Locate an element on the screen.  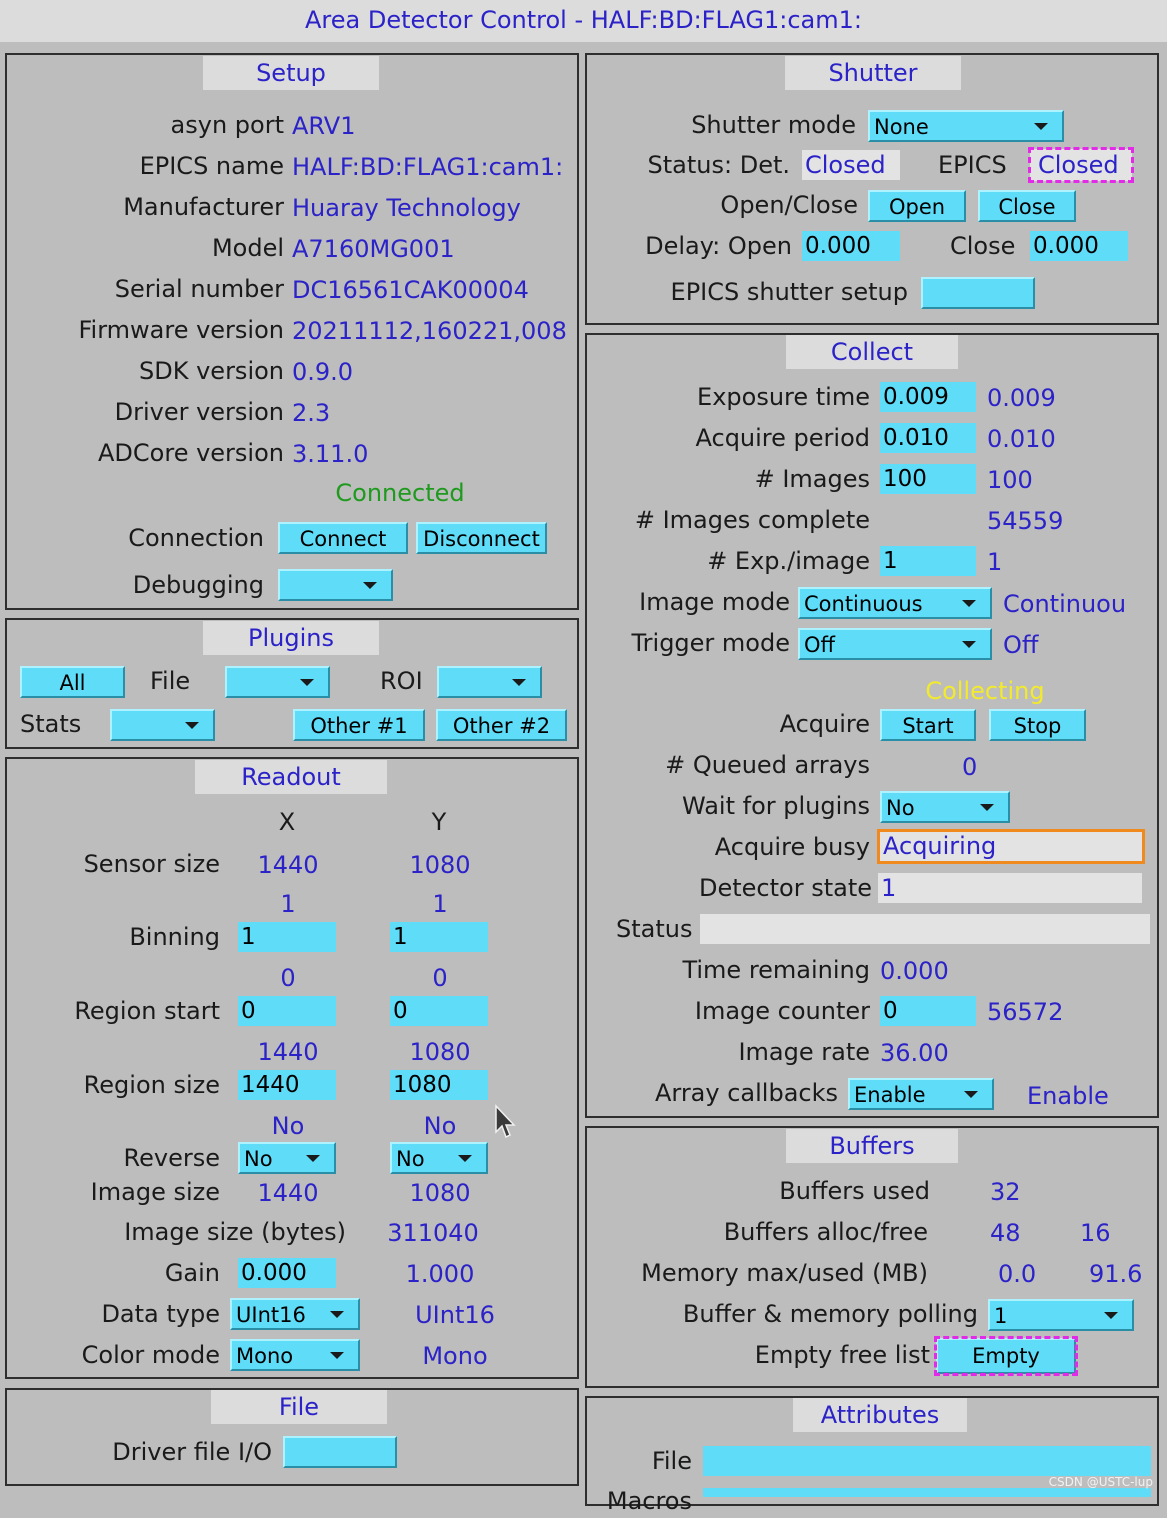
shutter-openclose-label: Open/Close is located at coordinates (789, 205).